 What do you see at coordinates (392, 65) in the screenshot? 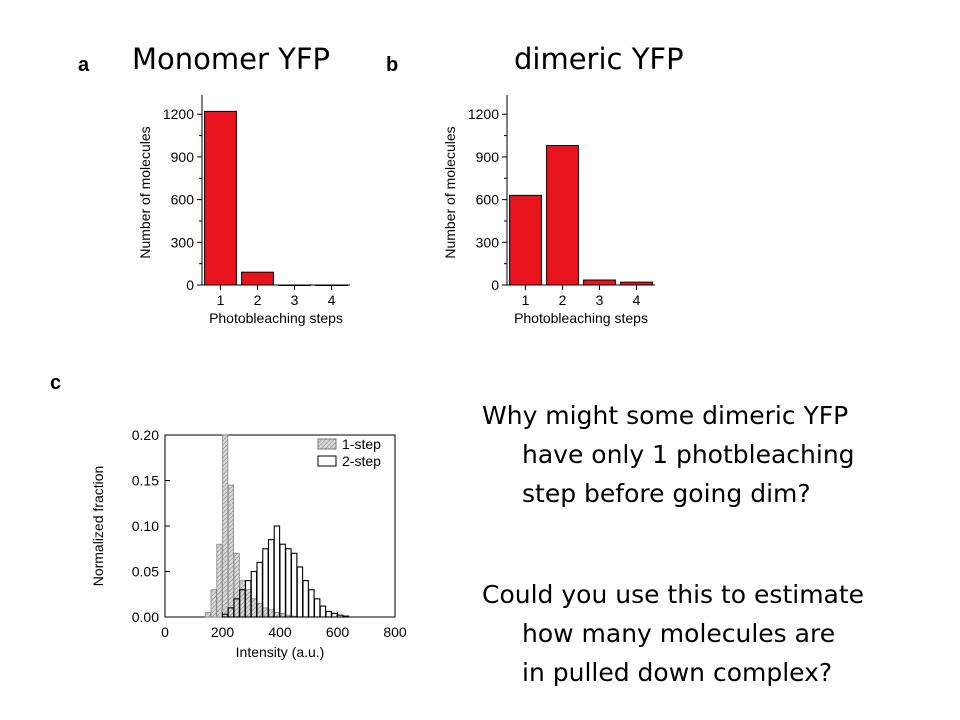
I see `panel-letter-b: b` at bounding box center [392, 65].